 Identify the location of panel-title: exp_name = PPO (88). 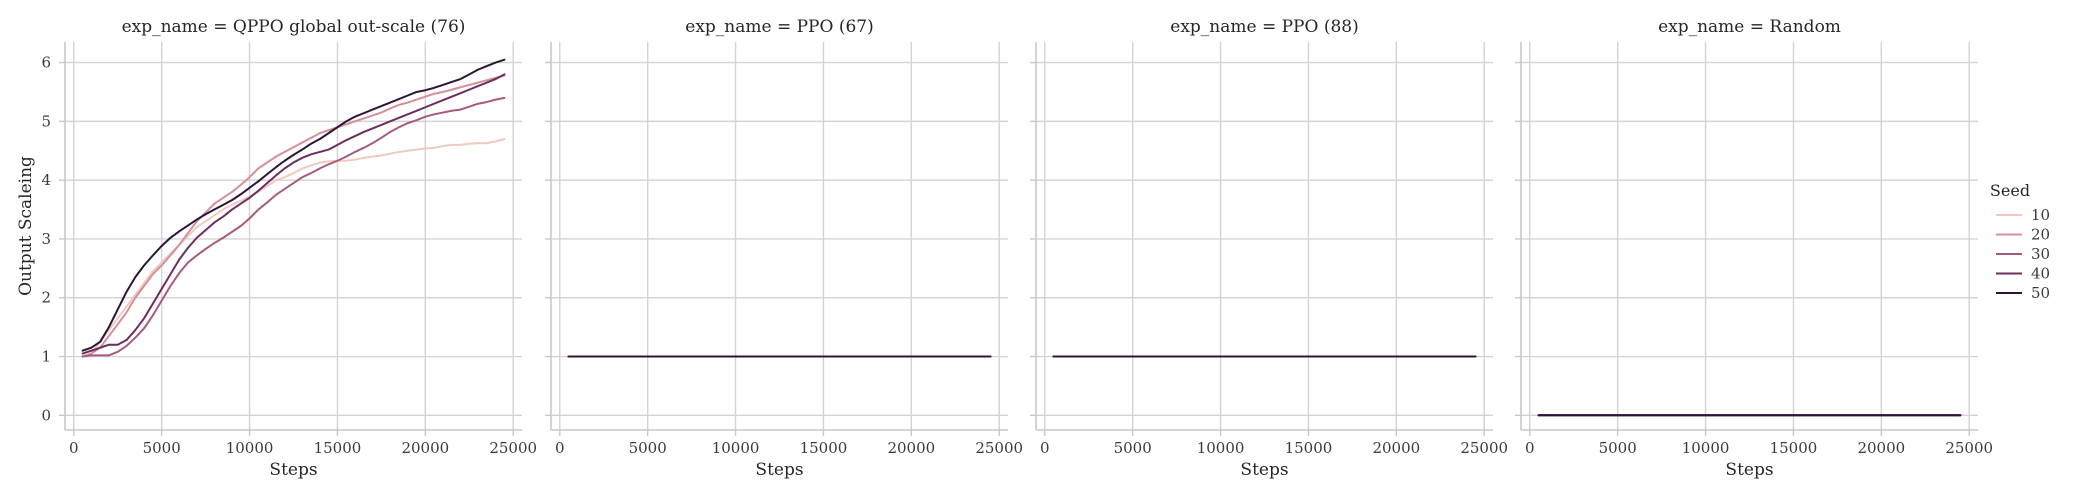
(1264, 27).